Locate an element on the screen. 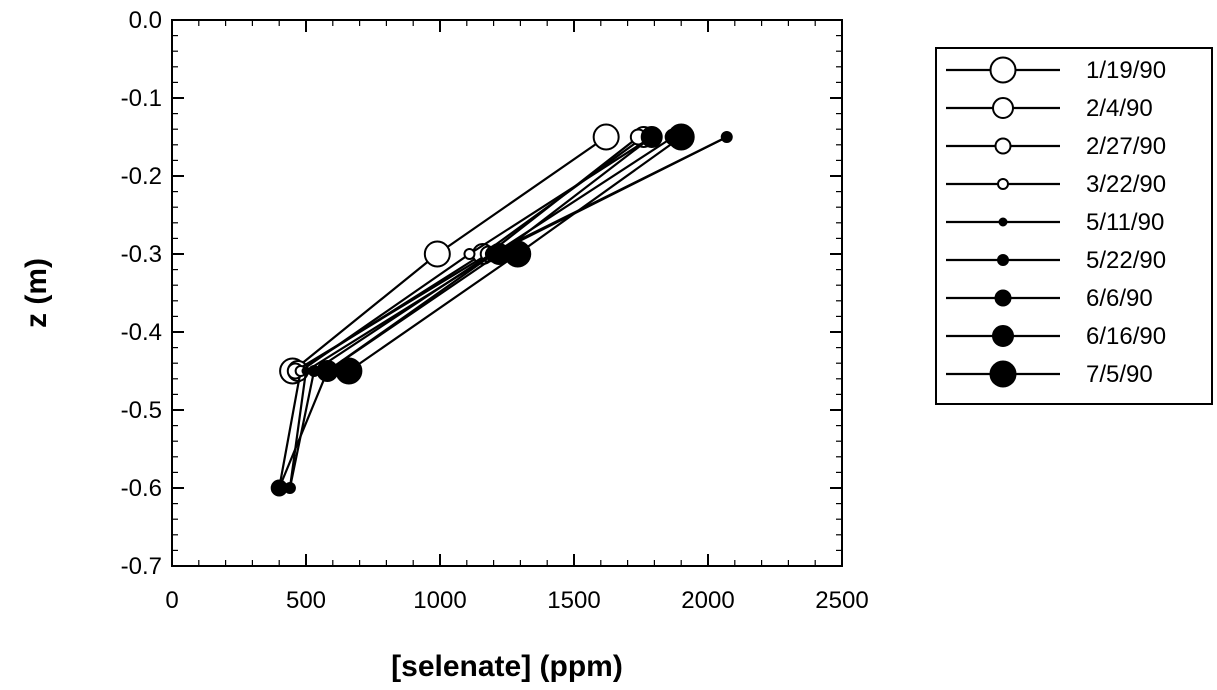 The image size is (1217, 690). legend-item: 6/16/90 is located at coordinates (1056, 336).